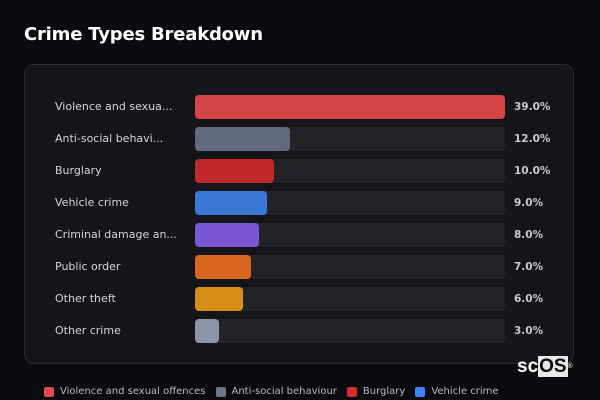  Describe the element at coordinates (532, 107) in the screenshot. I see `bar-value: 39.0%` at that location.